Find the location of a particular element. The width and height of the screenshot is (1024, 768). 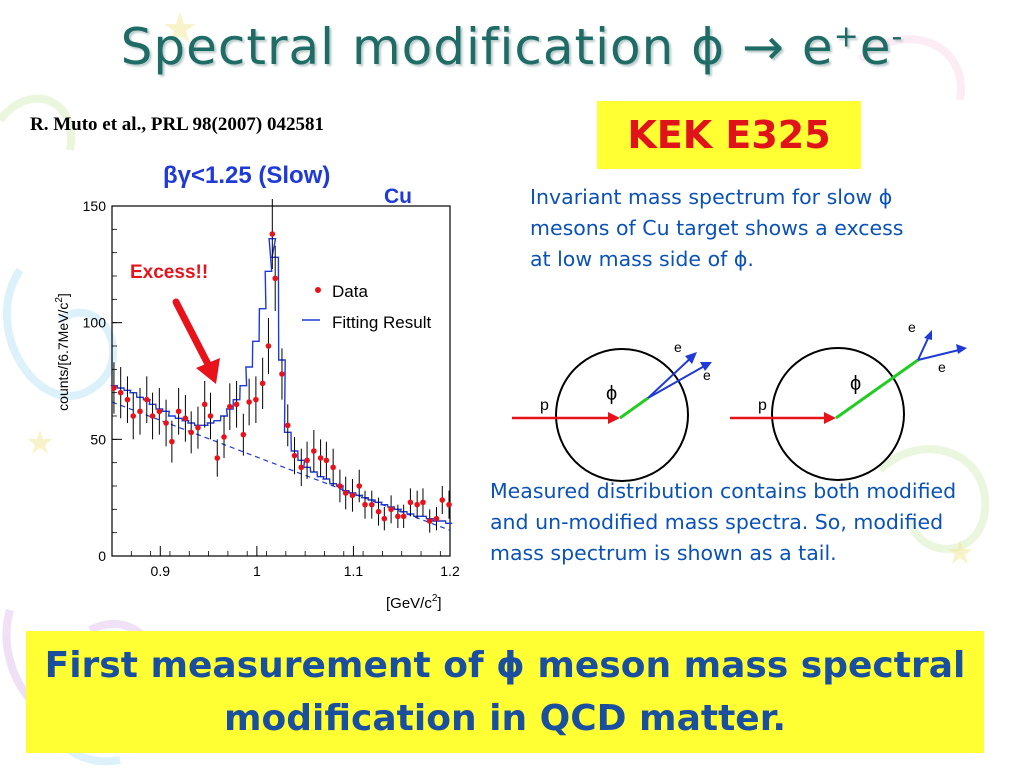

y-axis-label-text: counts/[6.7MeV/c is located at coordinates (63, 357).